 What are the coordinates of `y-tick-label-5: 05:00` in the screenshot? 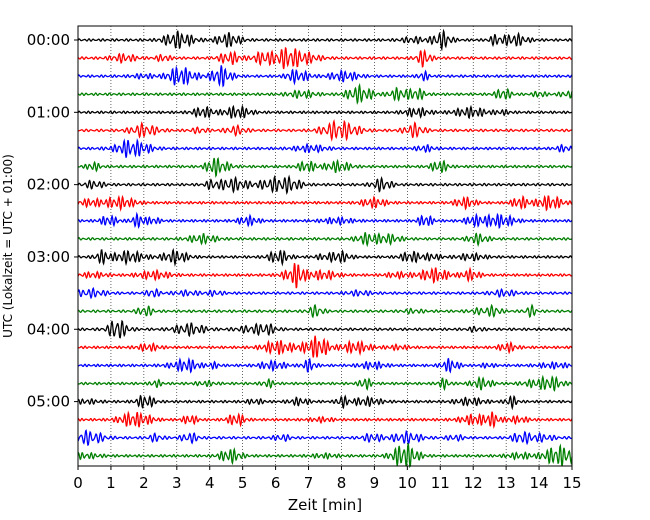 It's located at (48, 402).